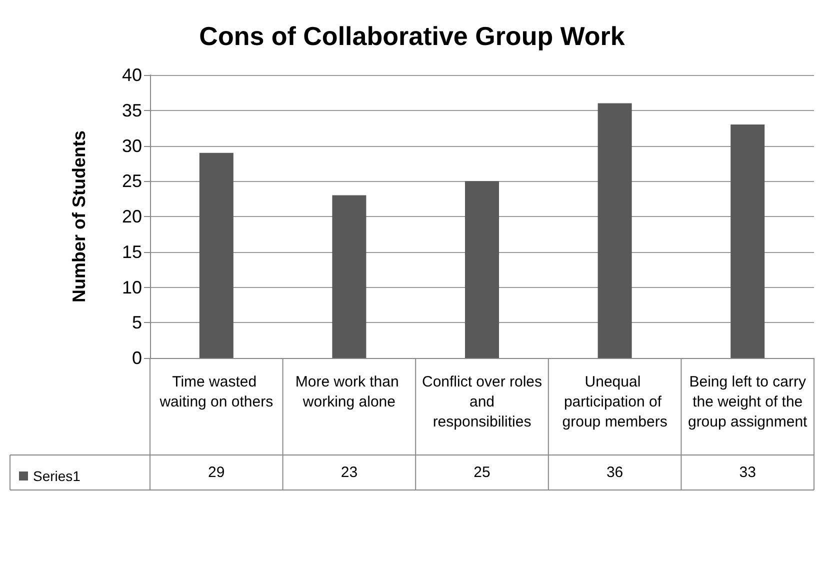 The height and width of the screenshot is (570, 824). Describe the element at coordinates (748, 402) in the screenshot. I see `x-tick-label: Being left to carry the weight of the group assignment` at that location.